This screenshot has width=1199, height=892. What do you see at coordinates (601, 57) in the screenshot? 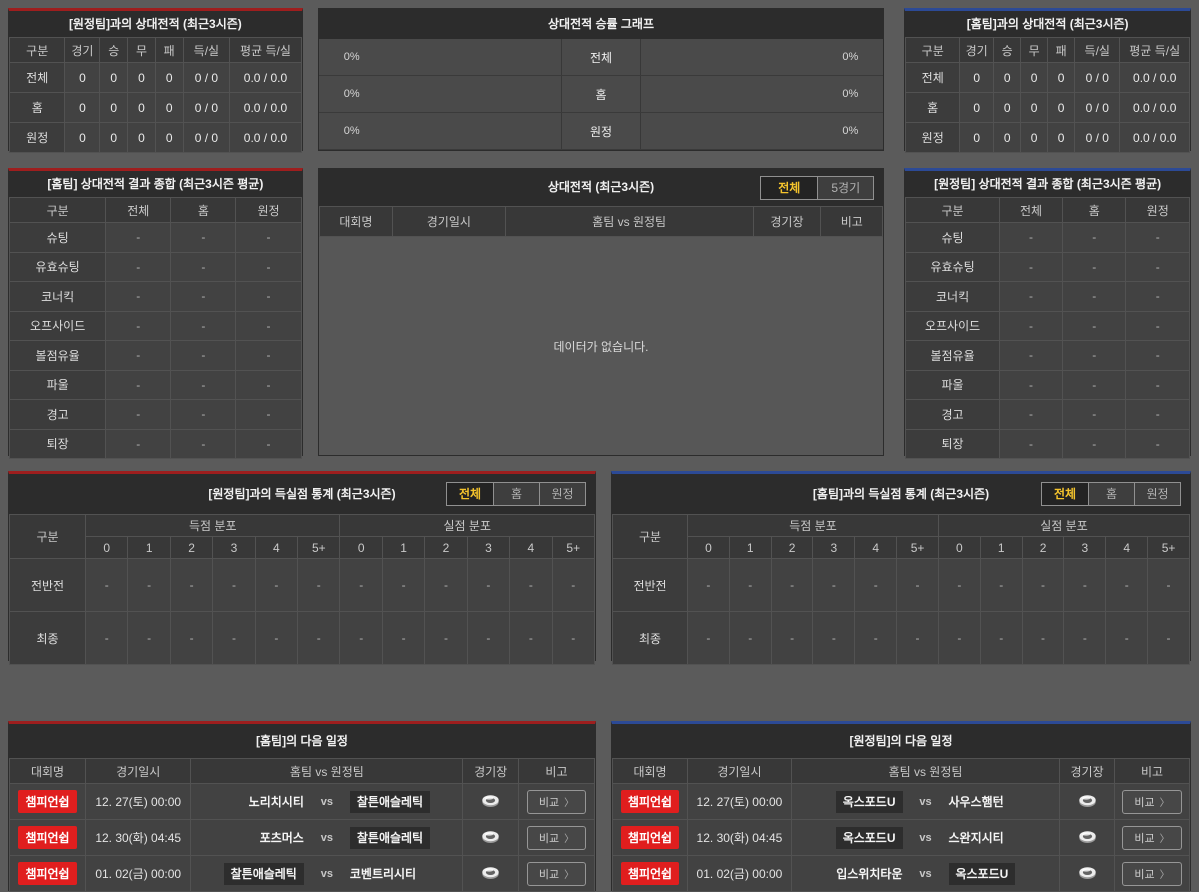
I see `winrate-row-label: 전체` at bounding box center [601, 57].